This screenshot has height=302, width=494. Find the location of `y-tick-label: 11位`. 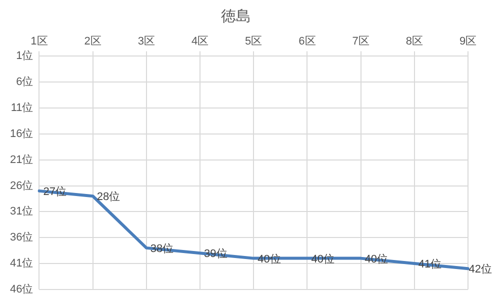

y-tick-label: 11位 is located at coordinates (22, 108).